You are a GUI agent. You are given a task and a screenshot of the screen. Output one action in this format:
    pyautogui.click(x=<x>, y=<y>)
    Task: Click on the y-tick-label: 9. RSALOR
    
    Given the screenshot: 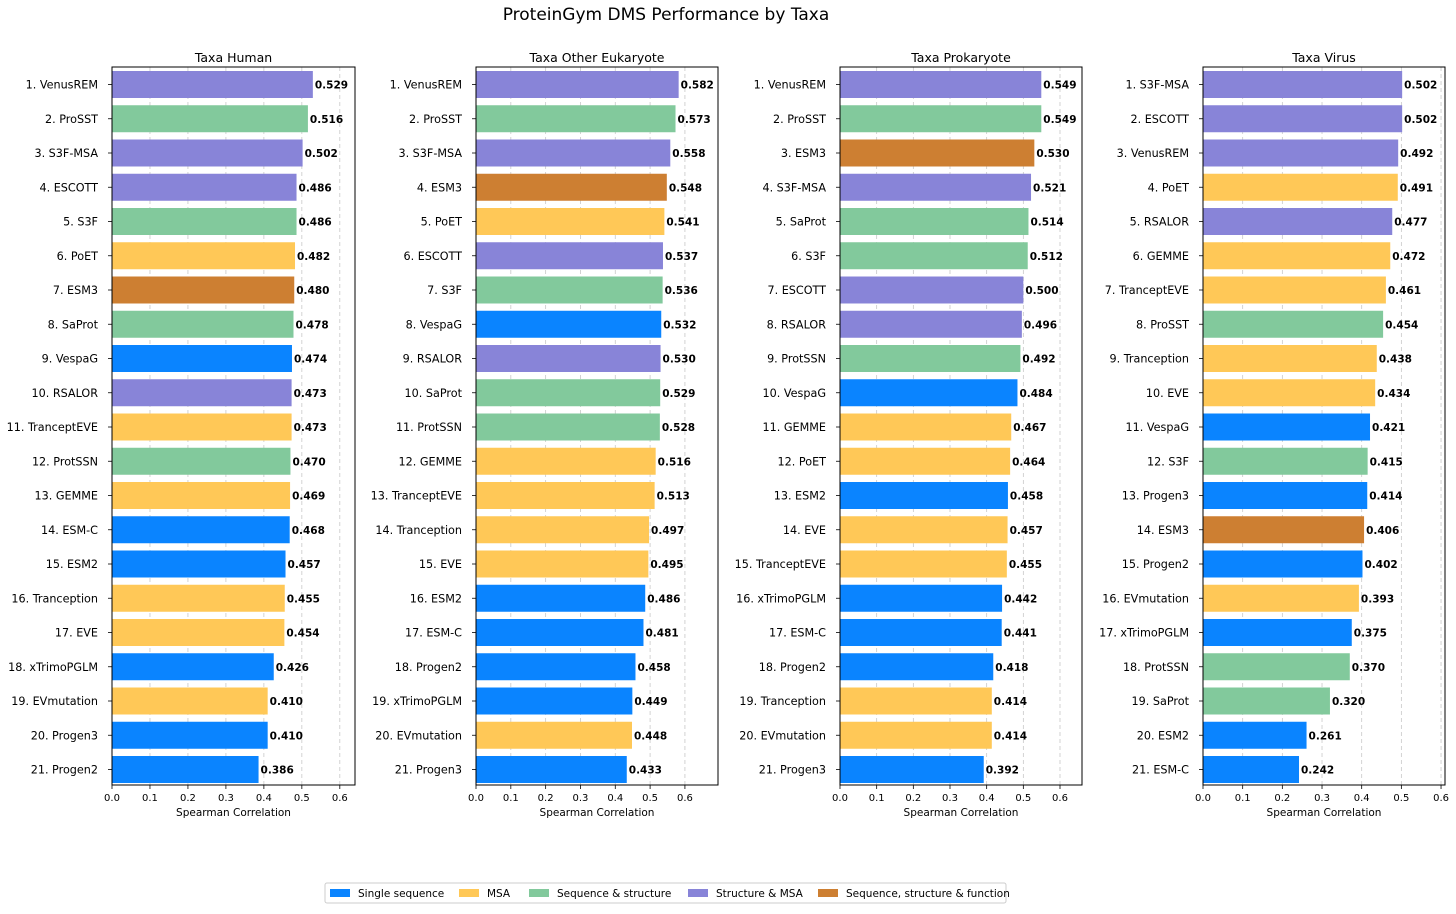 What is the action you would take?
    pyautogui.click(x=433, y=359)
    